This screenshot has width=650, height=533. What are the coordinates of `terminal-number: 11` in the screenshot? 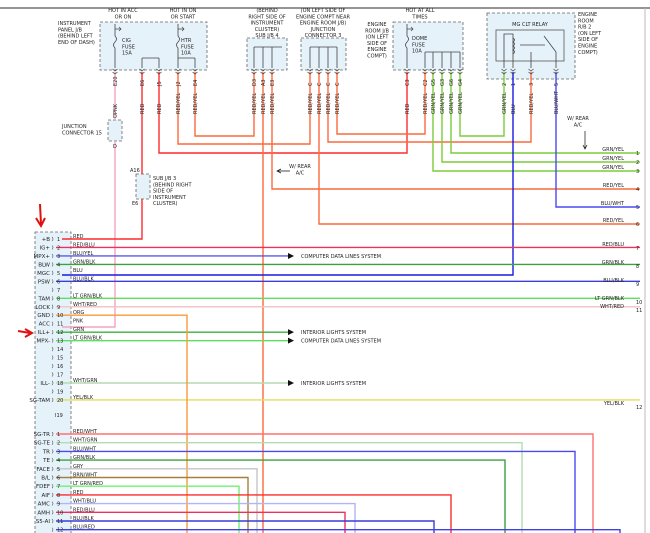 It's located at (639, 311).